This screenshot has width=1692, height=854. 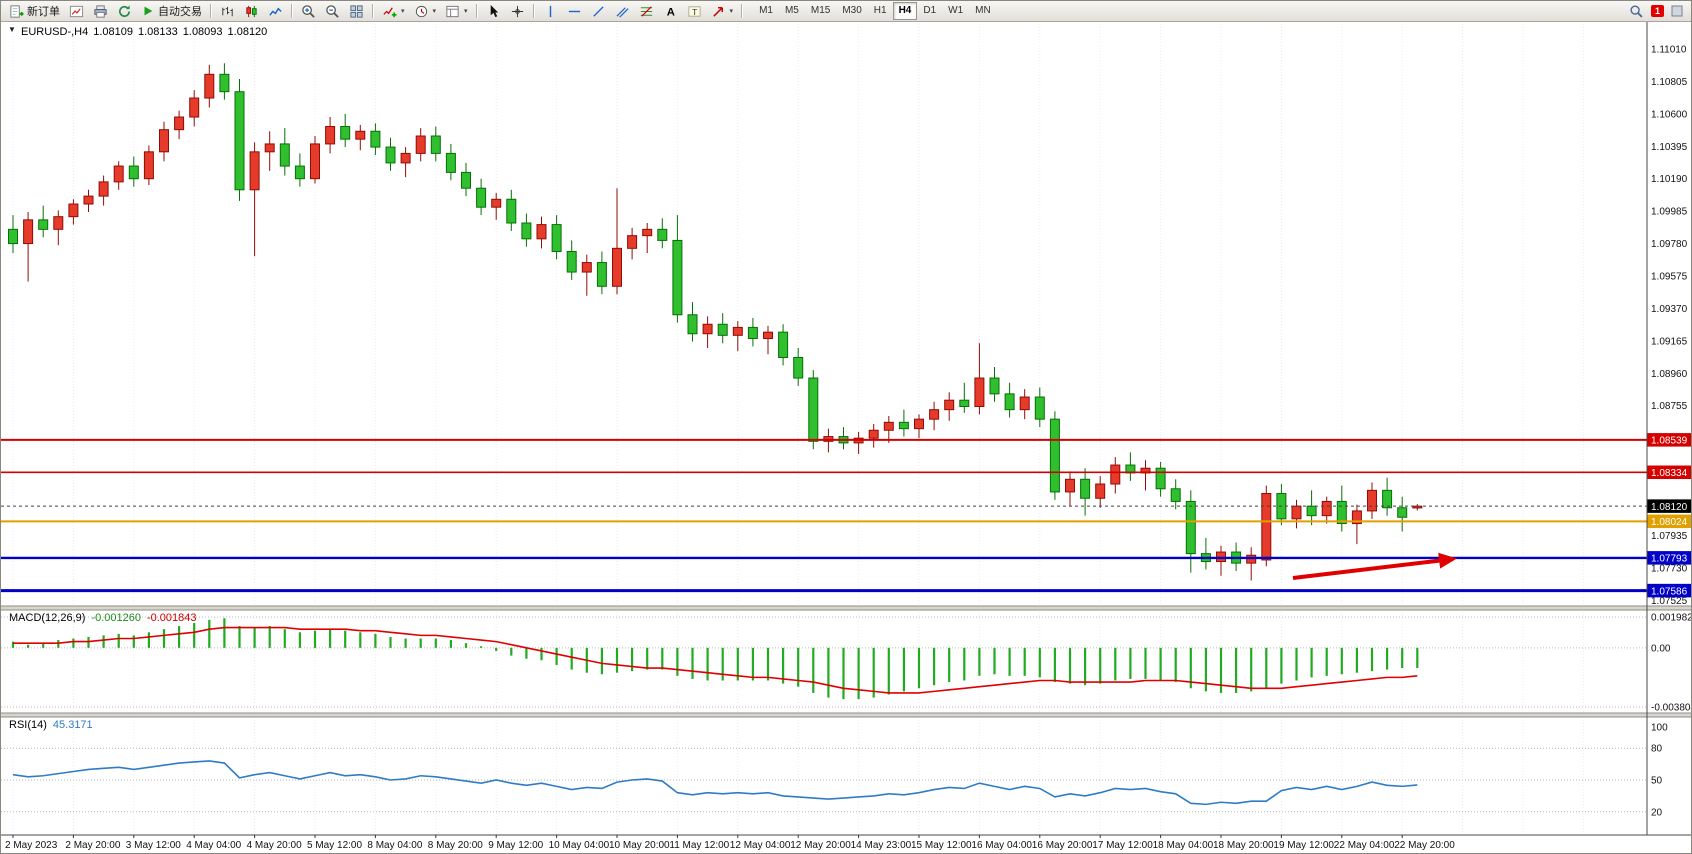 What do you see at coordinates (1669, 601) in the screenshot?
I see `svg-text: 1.07525` at bounding box center [1669, 601].